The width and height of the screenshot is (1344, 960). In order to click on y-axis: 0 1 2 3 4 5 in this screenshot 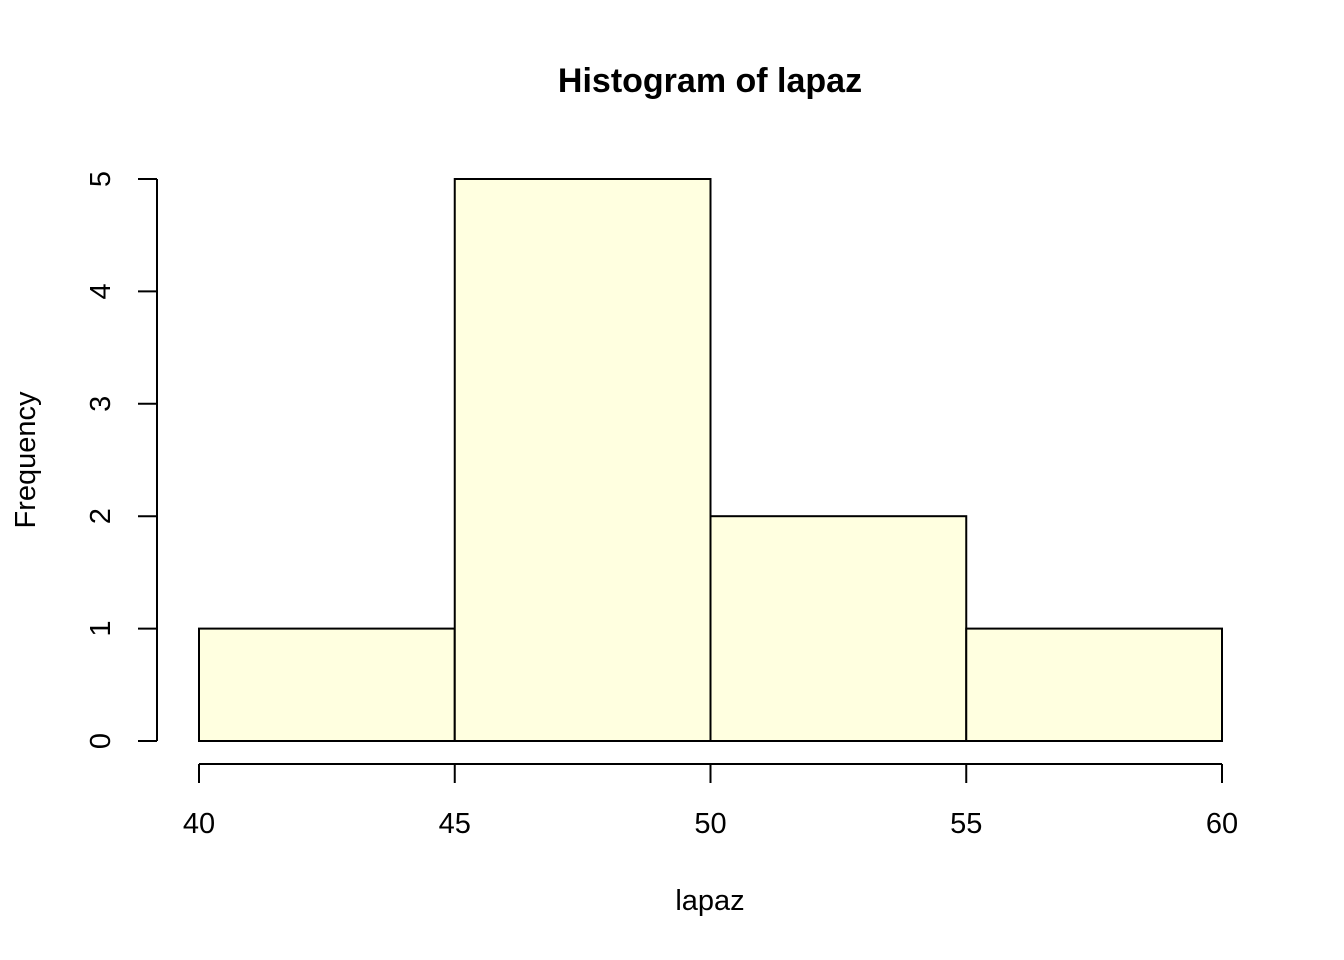, I will do `click(121, 460)`.